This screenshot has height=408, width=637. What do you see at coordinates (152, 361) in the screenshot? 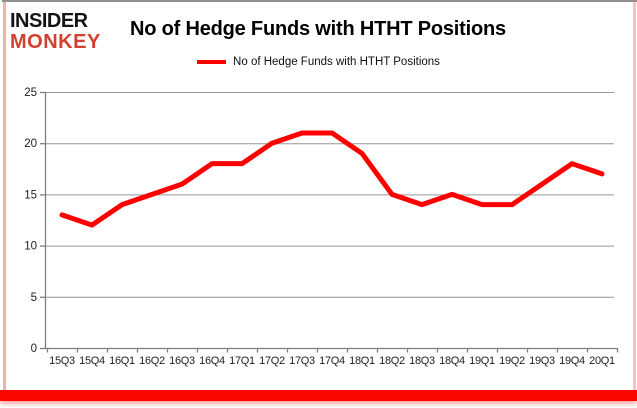
I see `svg-text: 16Q2` at bounding box center [152, 361].